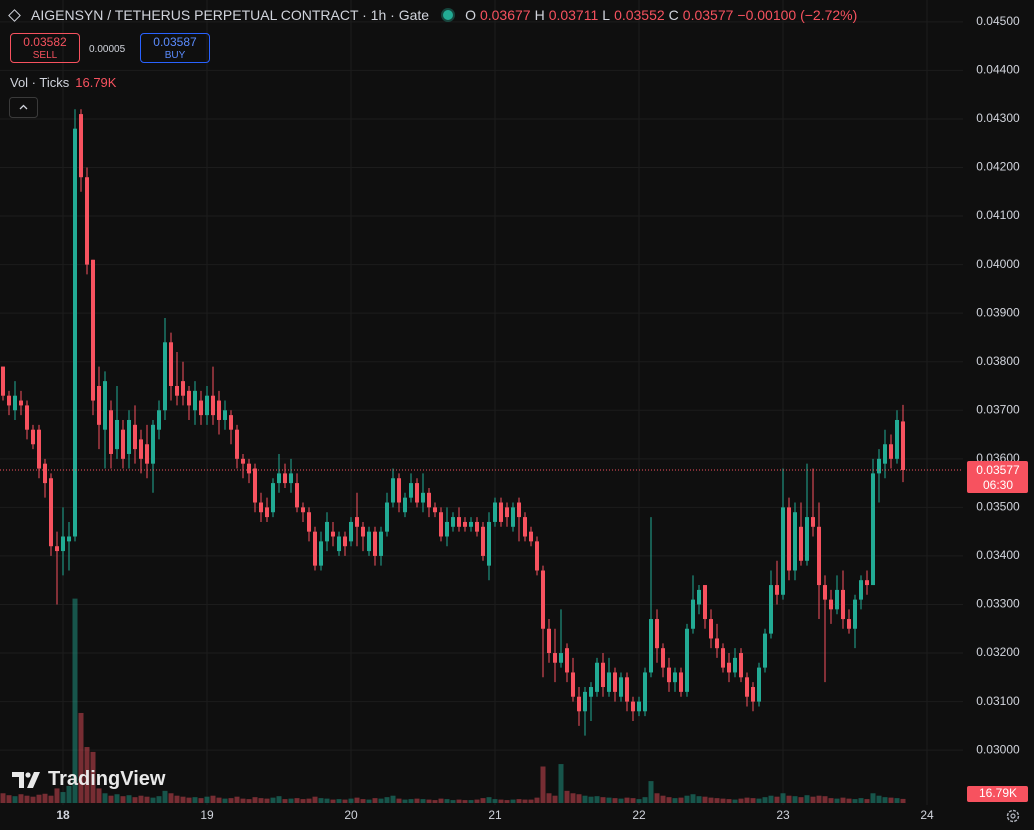 Image resolution: width=1034 pixels, height=830 pixels. Describe the element at coordinates (207, 815) in the screenshot. I see `x-tick-label: 19` at that location.